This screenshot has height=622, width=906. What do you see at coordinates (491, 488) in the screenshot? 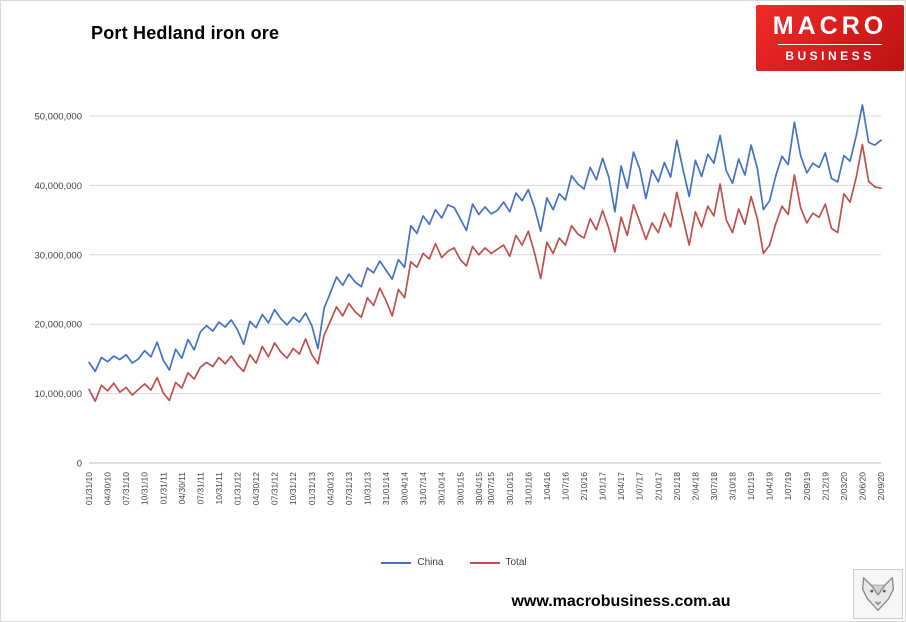
I see `svg-text: 30/07/15` at bounding box center [491, 488].